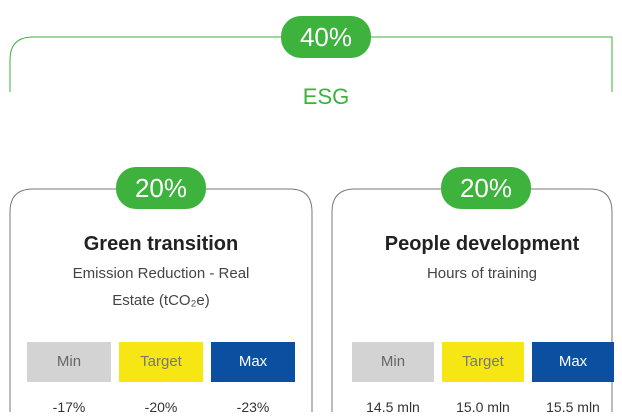 This screenshot has width=622, height=416. What do you see at coordinates (161, 244) in the screenshot?
I see `card-title: Green transition` at bounding box center [161, 244].